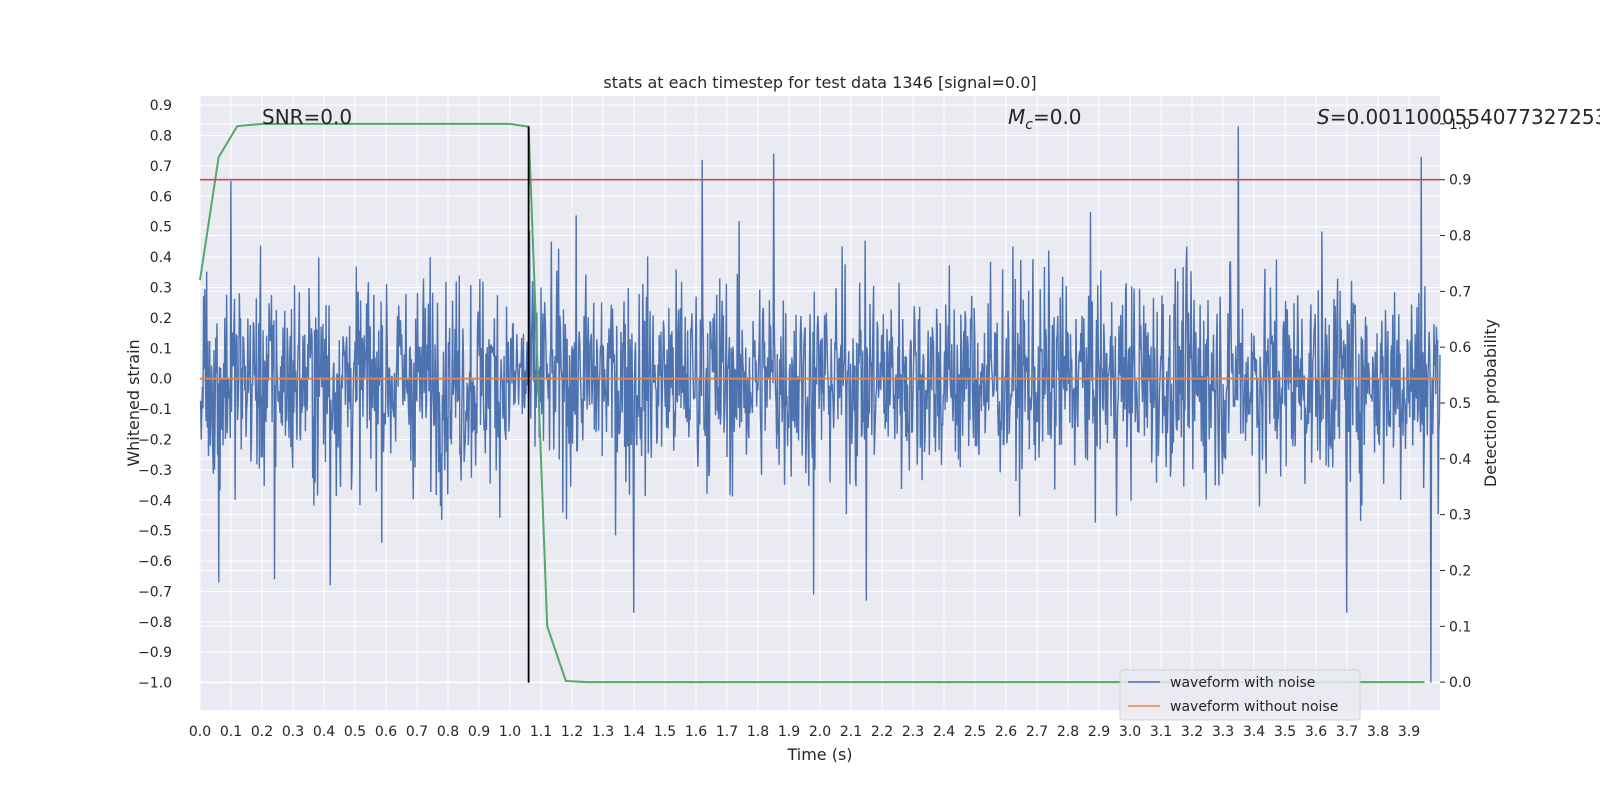  Describe the element at coordinates (479, 732) in the screenshot. I see `x-tick-label: 0.9` at that location.